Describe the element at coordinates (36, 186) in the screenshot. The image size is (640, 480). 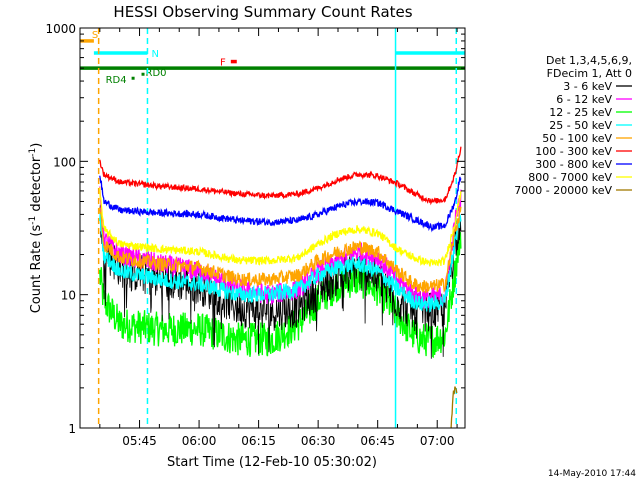
I see `y-axis-label-detector: detector` at that location.